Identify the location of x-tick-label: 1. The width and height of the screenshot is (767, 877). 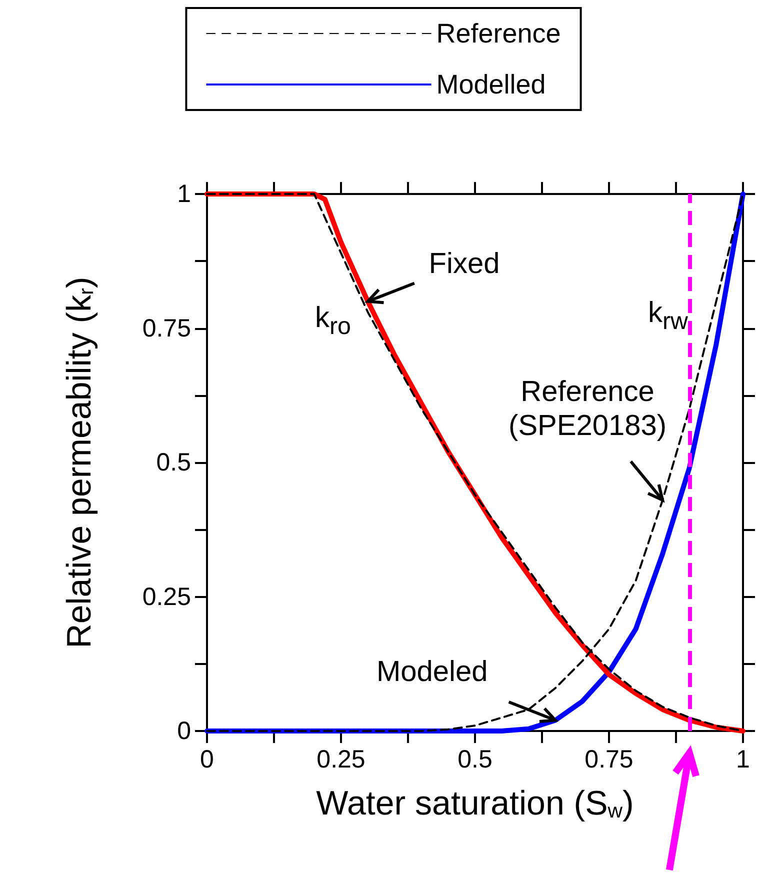
(743, 760).